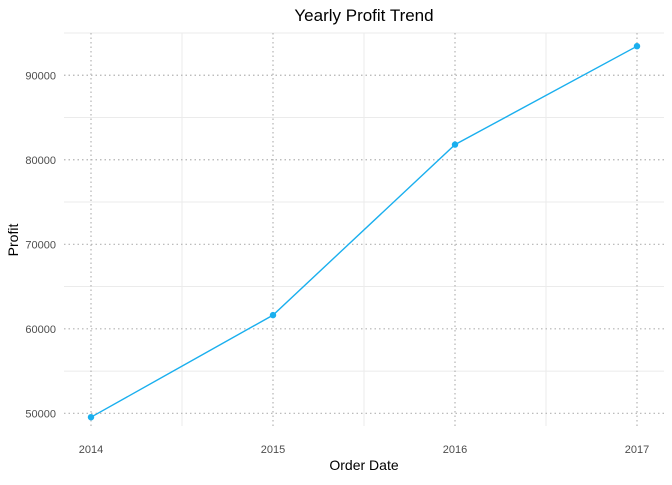  I want to click on y-tick-label: 70000, so click(40, 245).